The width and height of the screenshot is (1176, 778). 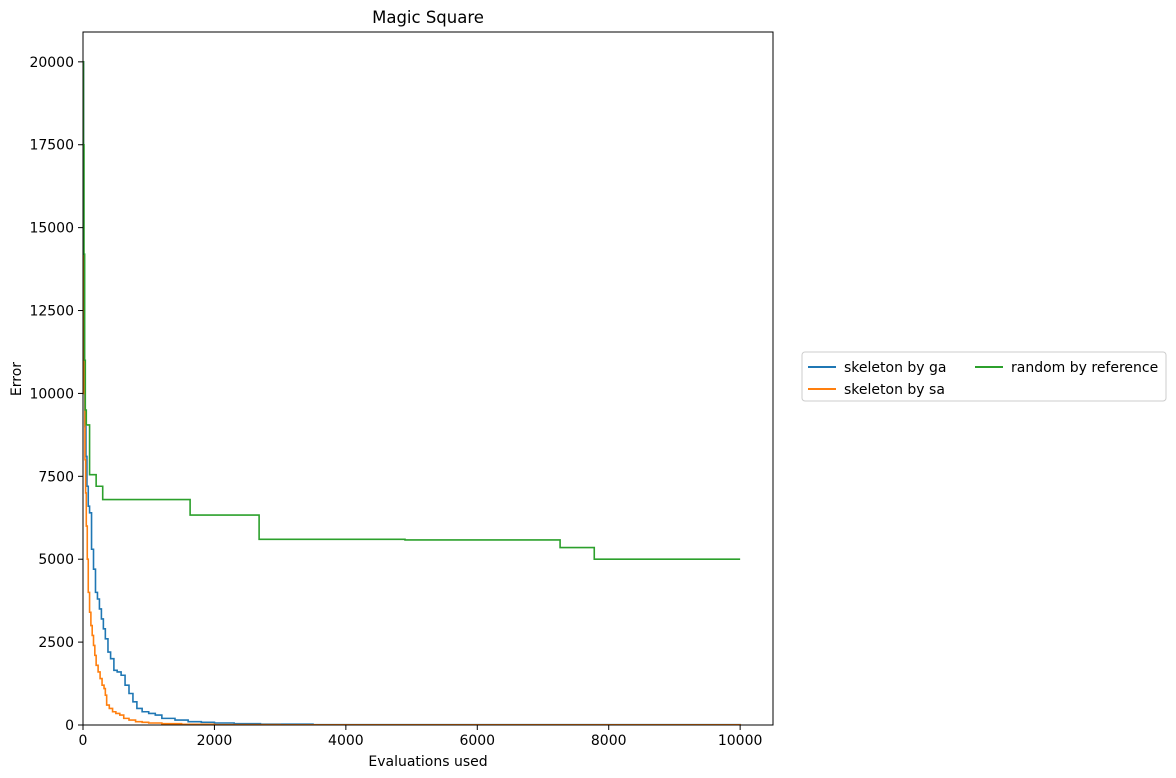 I want to click on x-tick-label: 6000, so click(x=477, y=741).